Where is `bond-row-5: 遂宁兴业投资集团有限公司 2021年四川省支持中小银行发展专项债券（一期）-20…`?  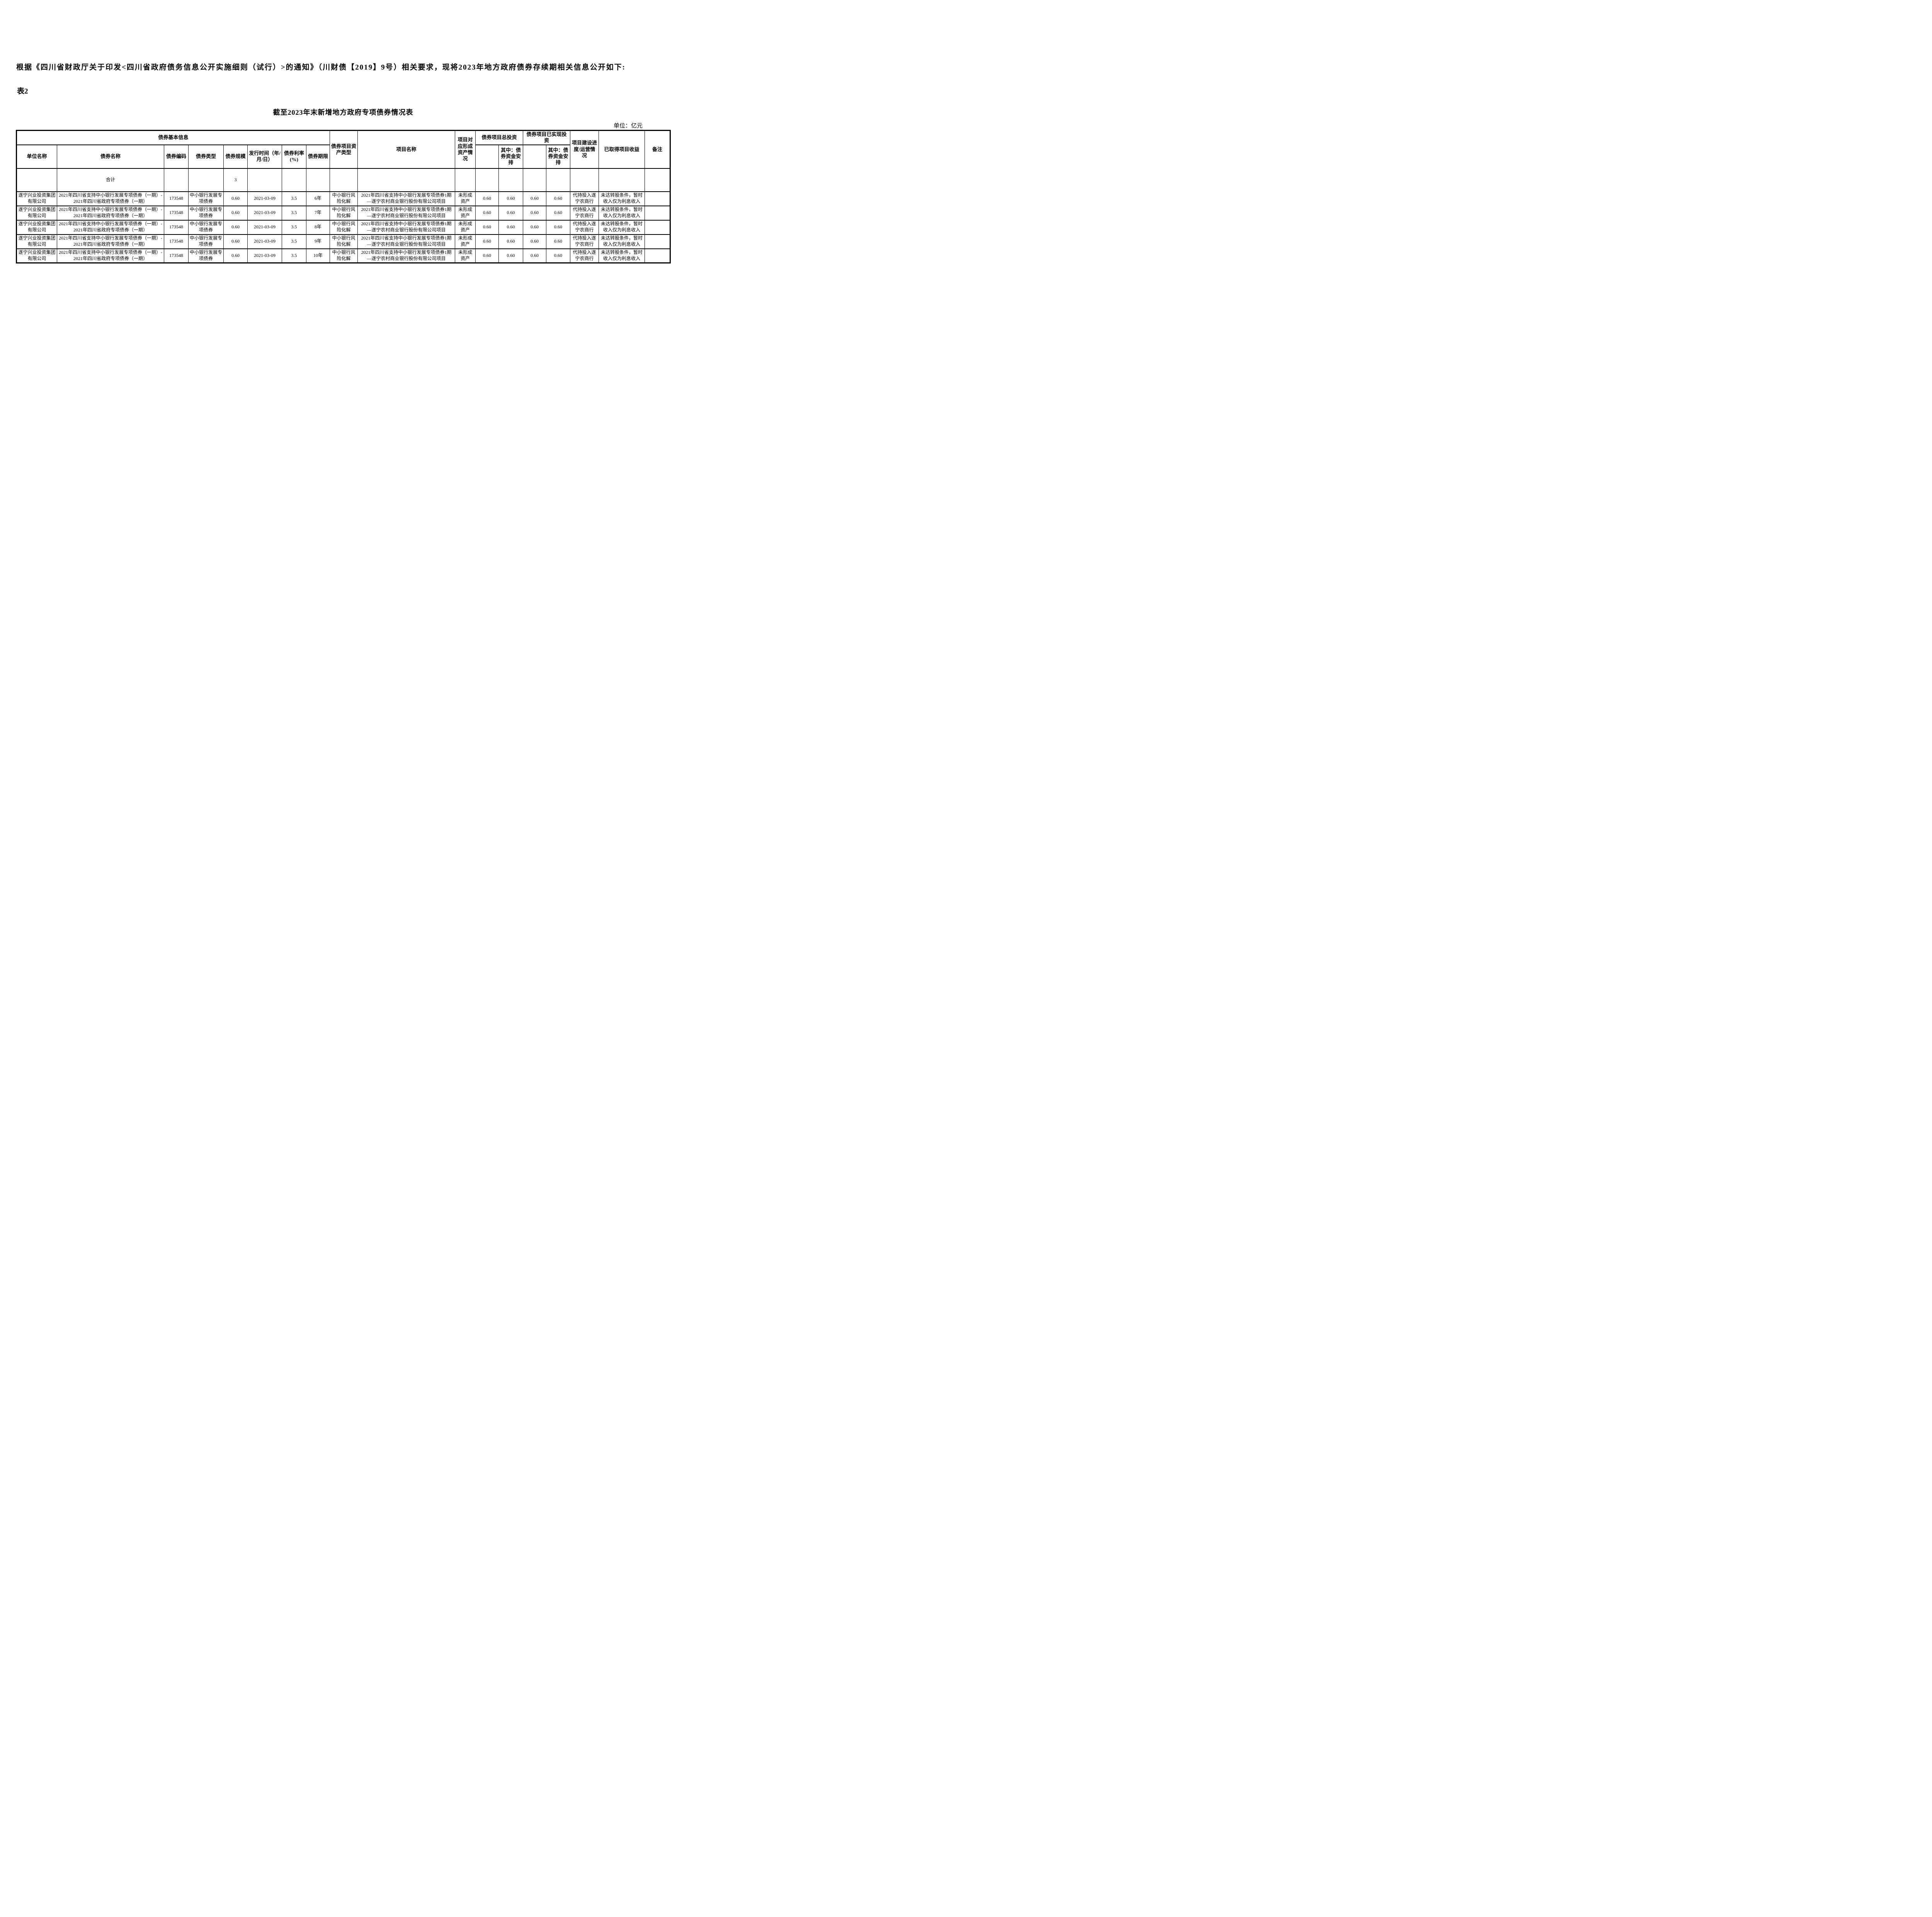 bond-row-5: 遂宁兴业投资集团有限公司 2021年四川省支持中小银行发展专项债券（一期）-20… is located at coordinates (344, 256).